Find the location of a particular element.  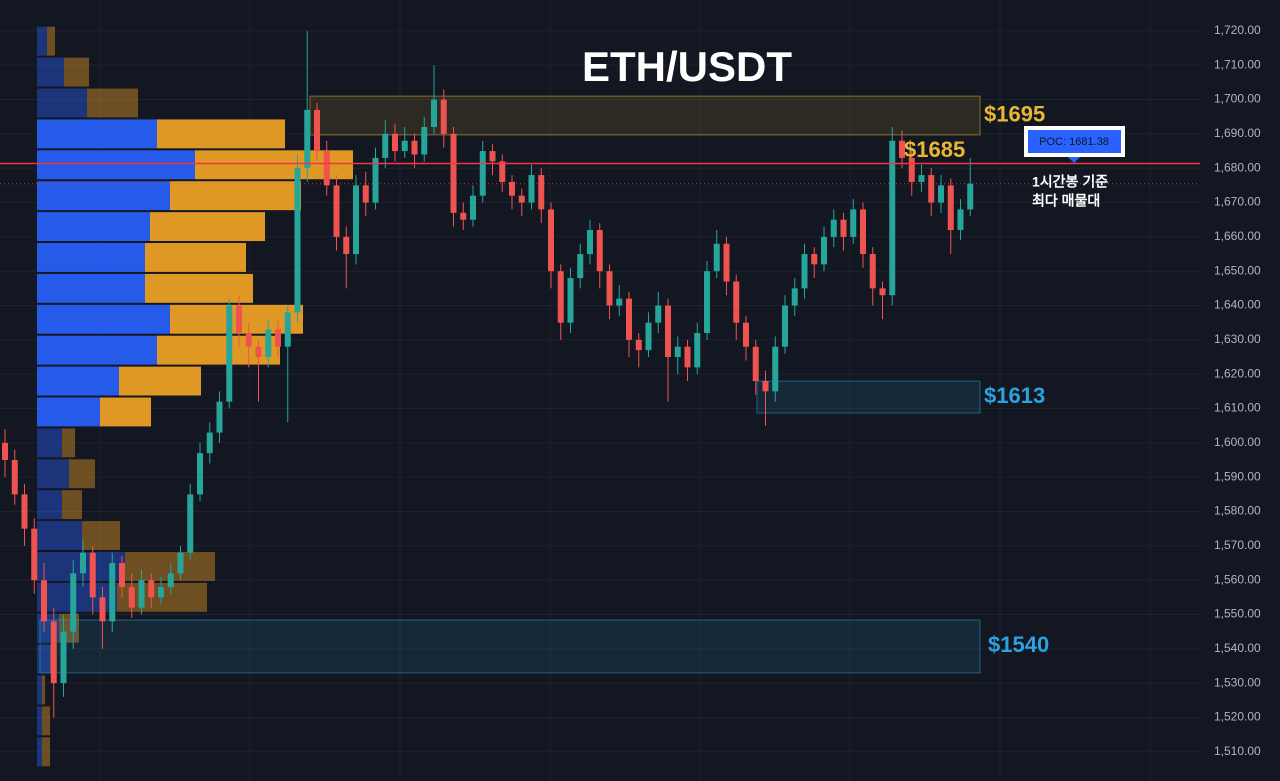

y-tick-label: 1,560.00 is located at coordinates (1237, 579).